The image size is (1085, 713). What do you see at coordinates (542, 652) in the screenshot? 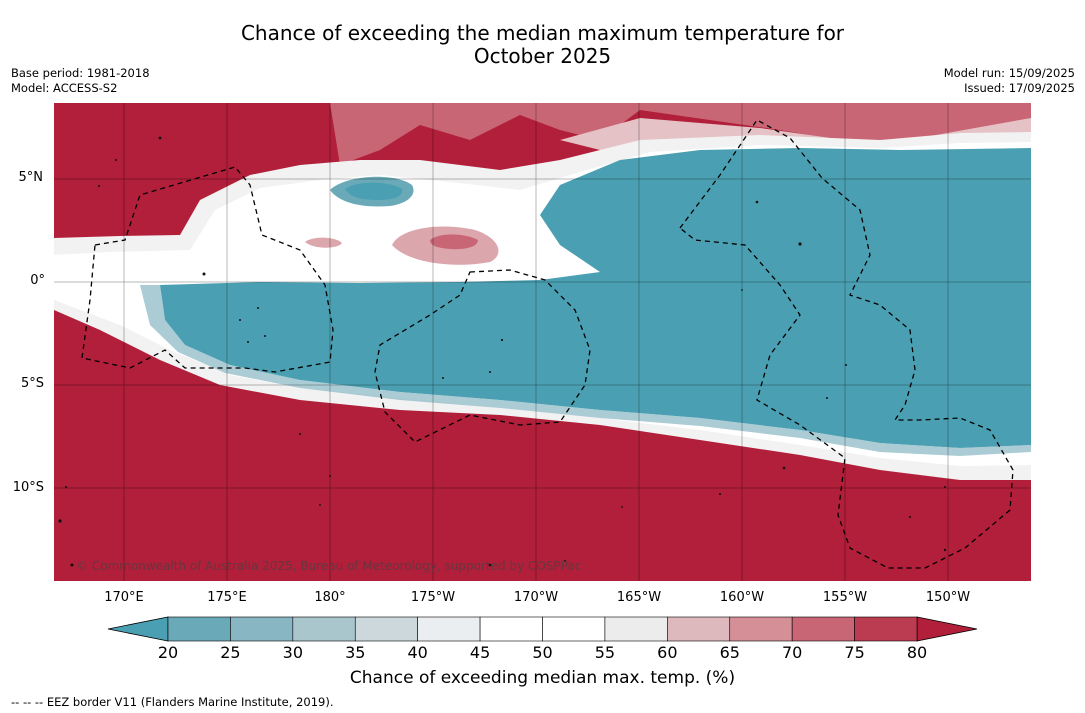
I see `colorbar-tick-label: 50` at bounding box center [542, 652].